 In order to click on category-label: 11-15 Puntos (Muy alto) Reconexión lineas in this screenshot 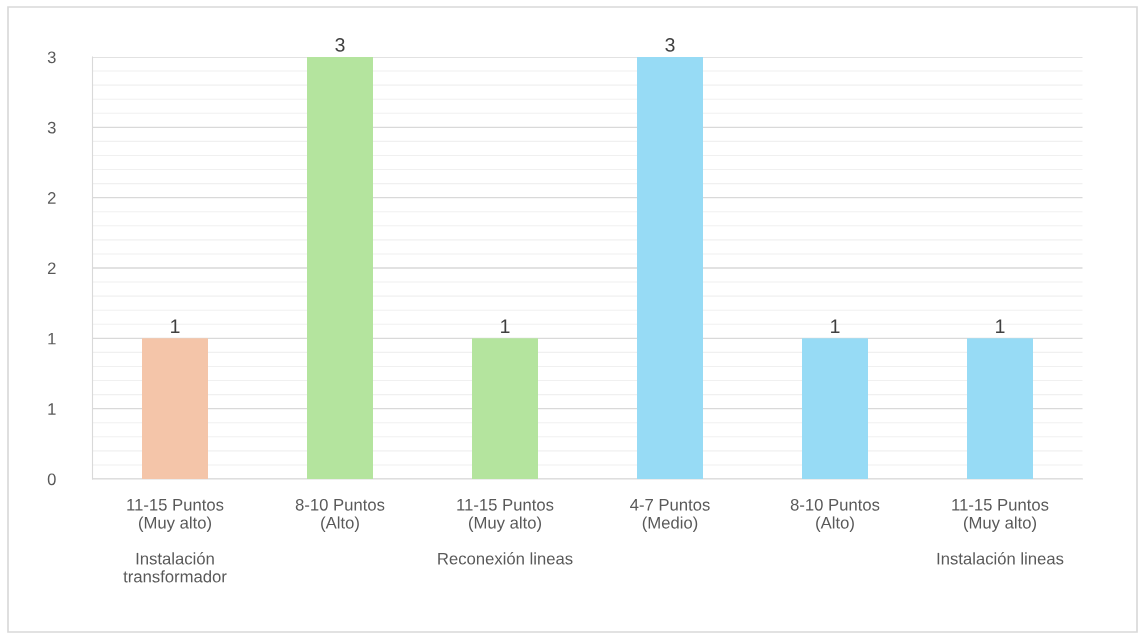, I will do `click(505, 532)`.